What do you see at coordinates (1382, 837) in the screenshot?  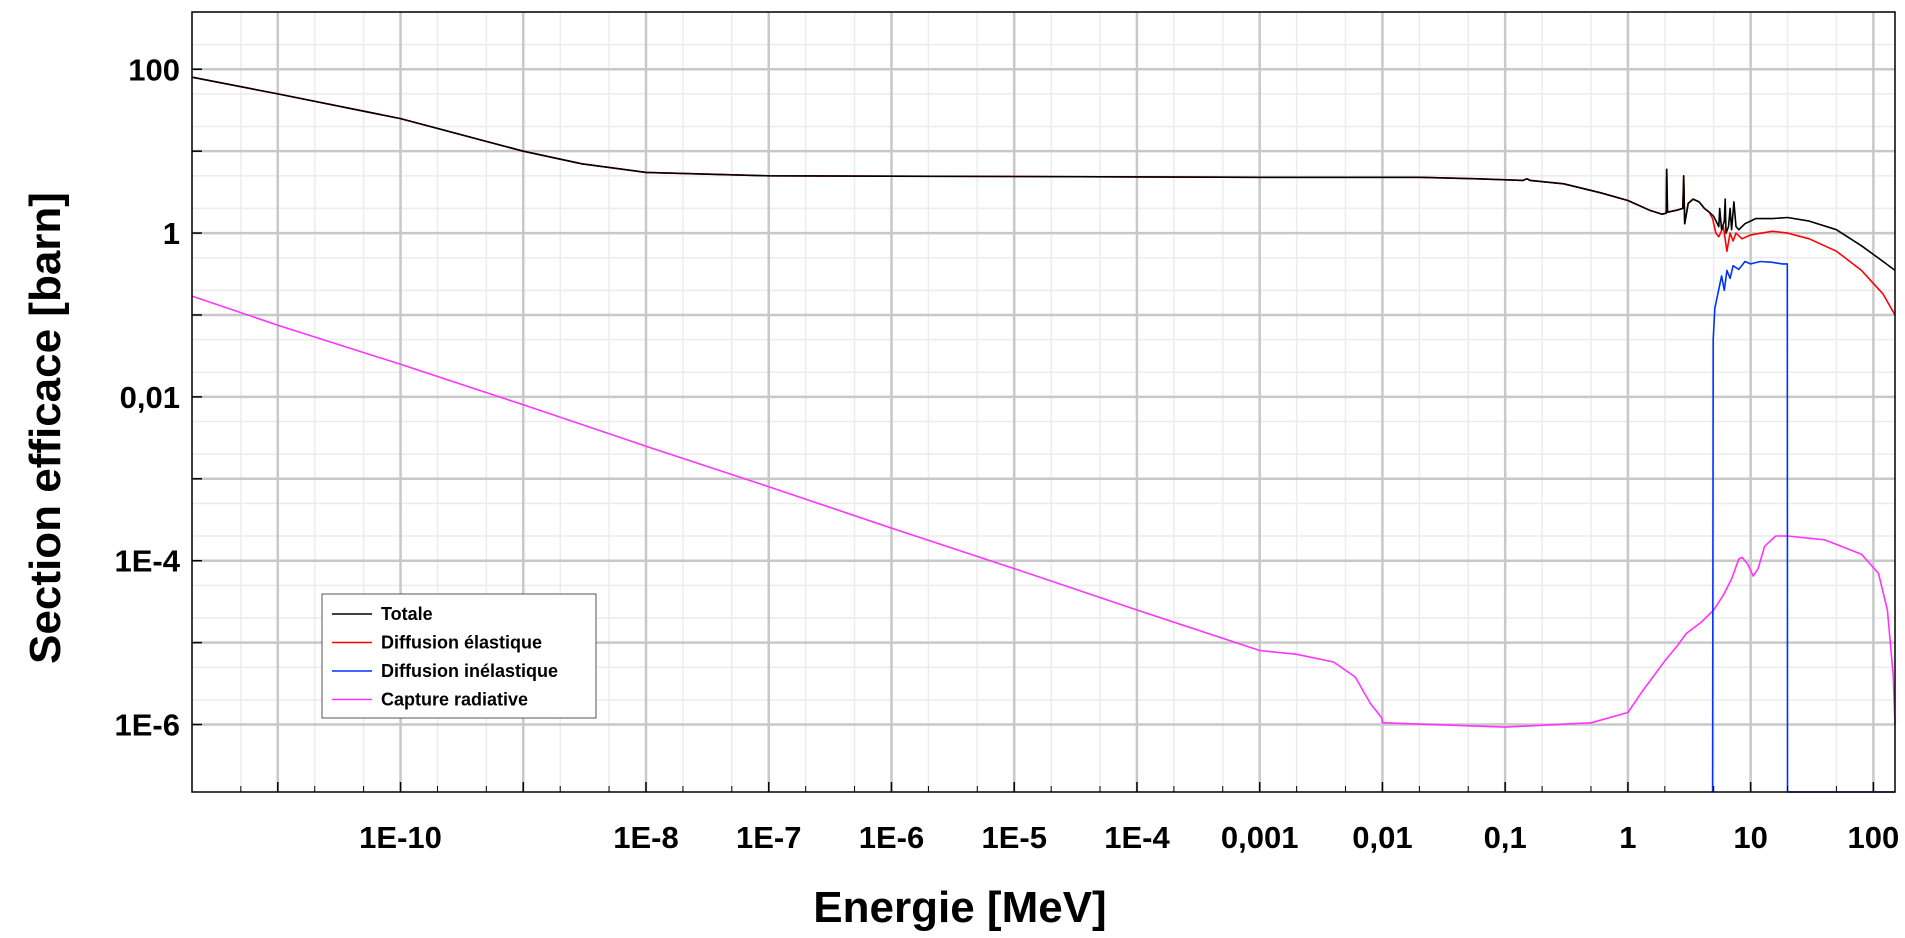 I see `x-tick-label: 0,01` at bounding box center [1382, 837].